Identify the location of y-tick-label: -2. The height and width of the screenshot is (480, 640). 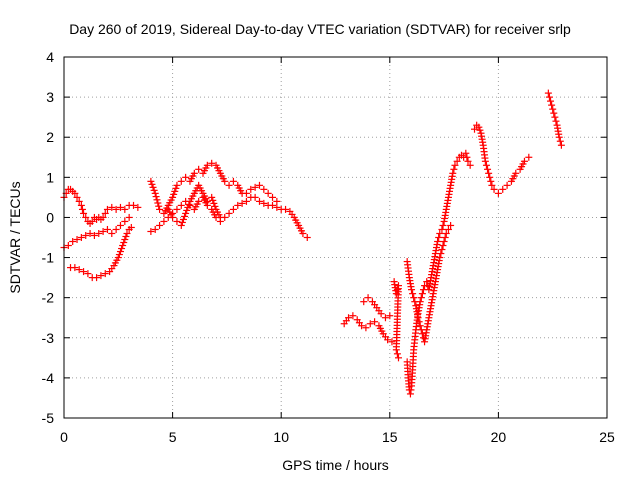
(48, 298).